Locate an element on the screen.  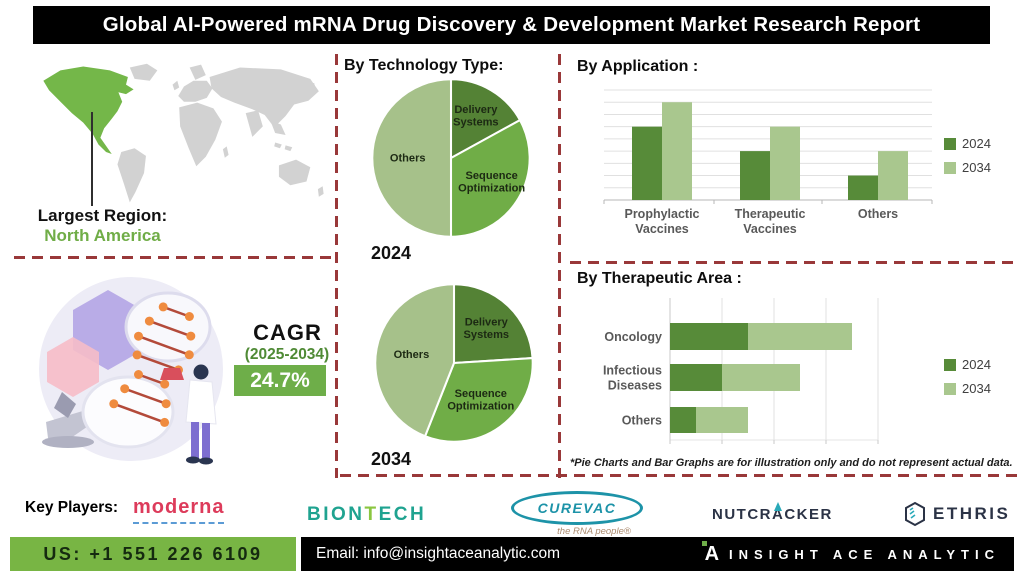
pie-year-2034: 2034 is located at coordinates (391, 459).